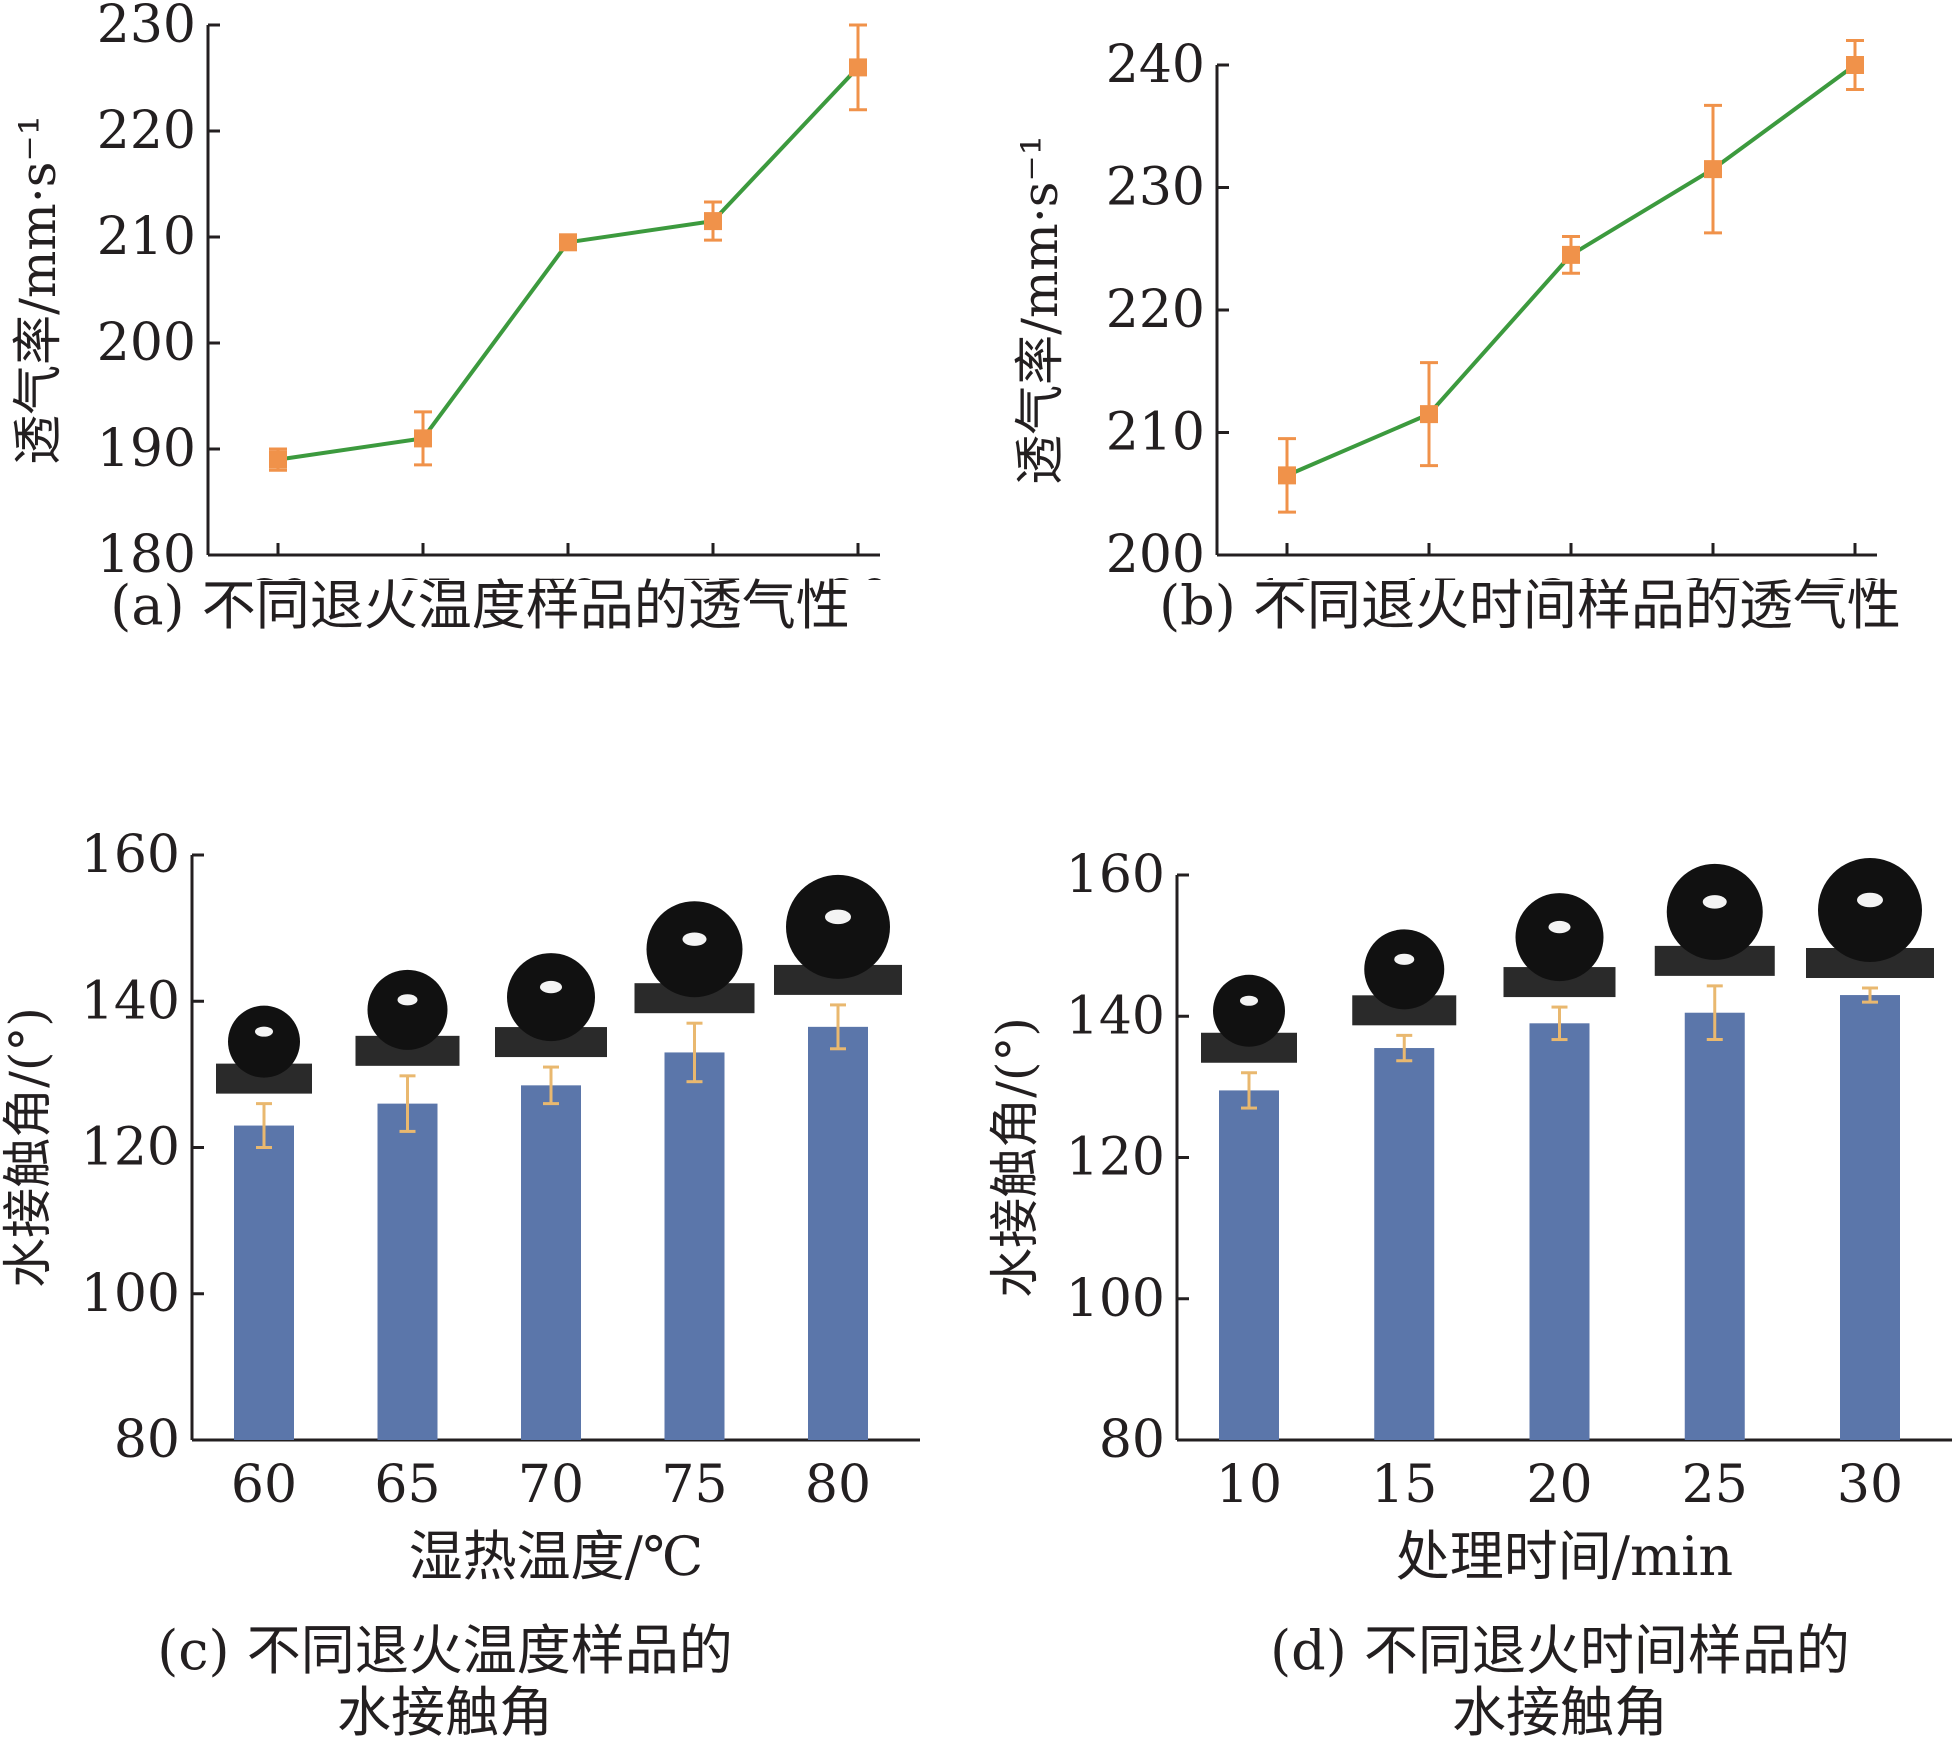 The width and height of the screenshot is (1954, 1744). I want to click on y-tick-label: 240, so click(1155, 65).